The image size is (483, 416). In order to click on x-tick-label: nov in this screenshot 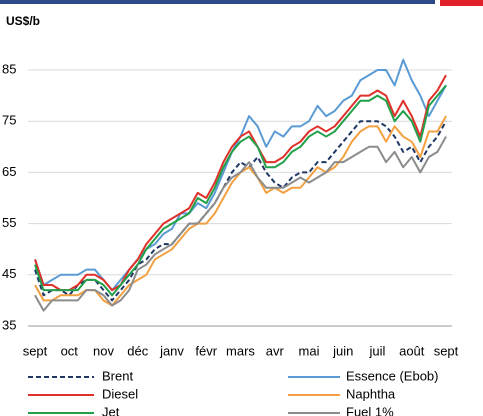, I will do `click(103, 350)`.